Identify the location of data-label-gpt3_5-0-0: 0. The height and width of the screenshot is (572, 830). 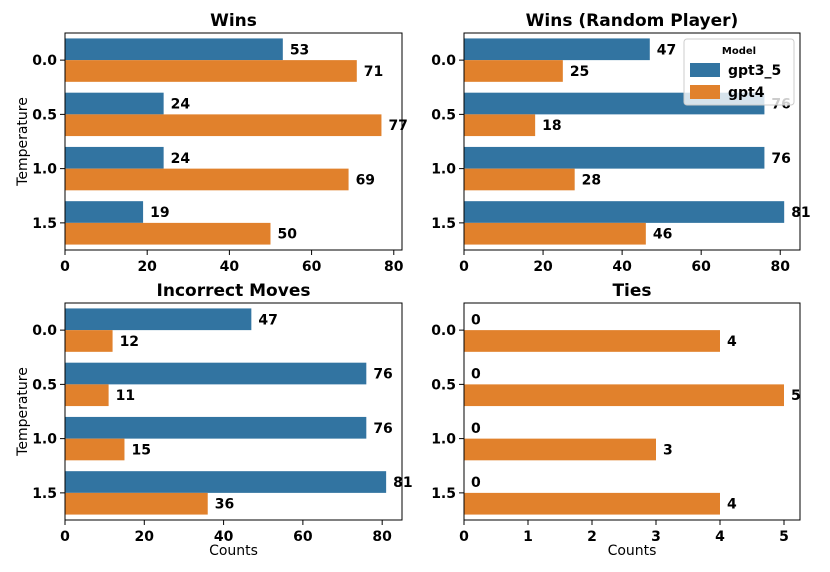
(476, 320).